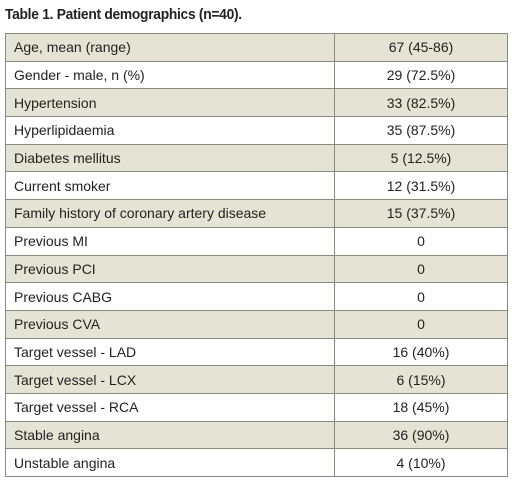  Describe the element at coordinates (421, 75) in the screenshot. I see `row-value: 29 (72.5%)` at that location.